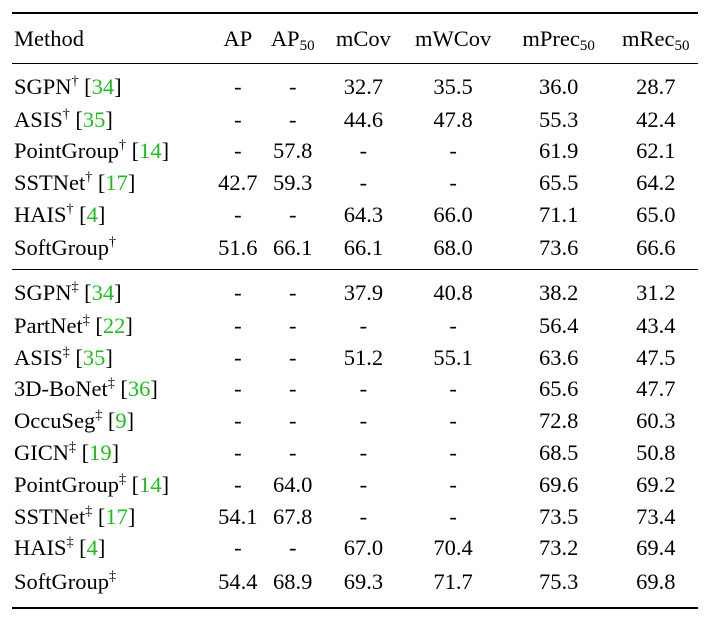  What do you see at coordinates (558, 183) in the screenshot?
I see `mprec-cell: 65.5` at bounding box center [558, 183].